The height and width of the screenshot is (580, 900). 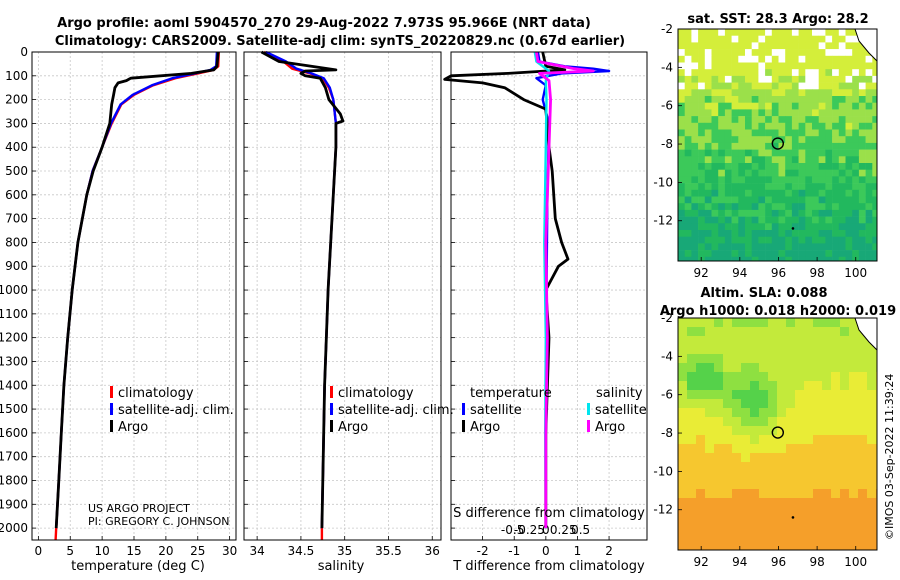 I want to click on difference-xlabel: T difference from climatology, so click(x=548, y=566).